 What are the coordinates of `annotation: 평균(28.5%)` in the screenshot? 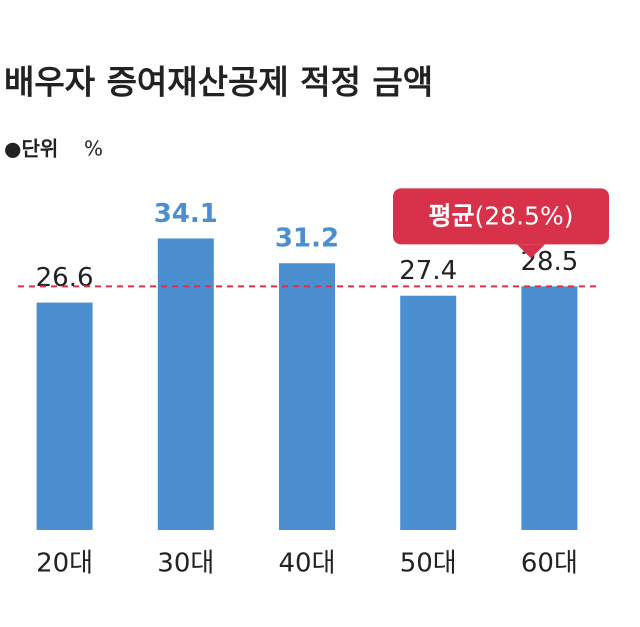 It's located at (501, 215).